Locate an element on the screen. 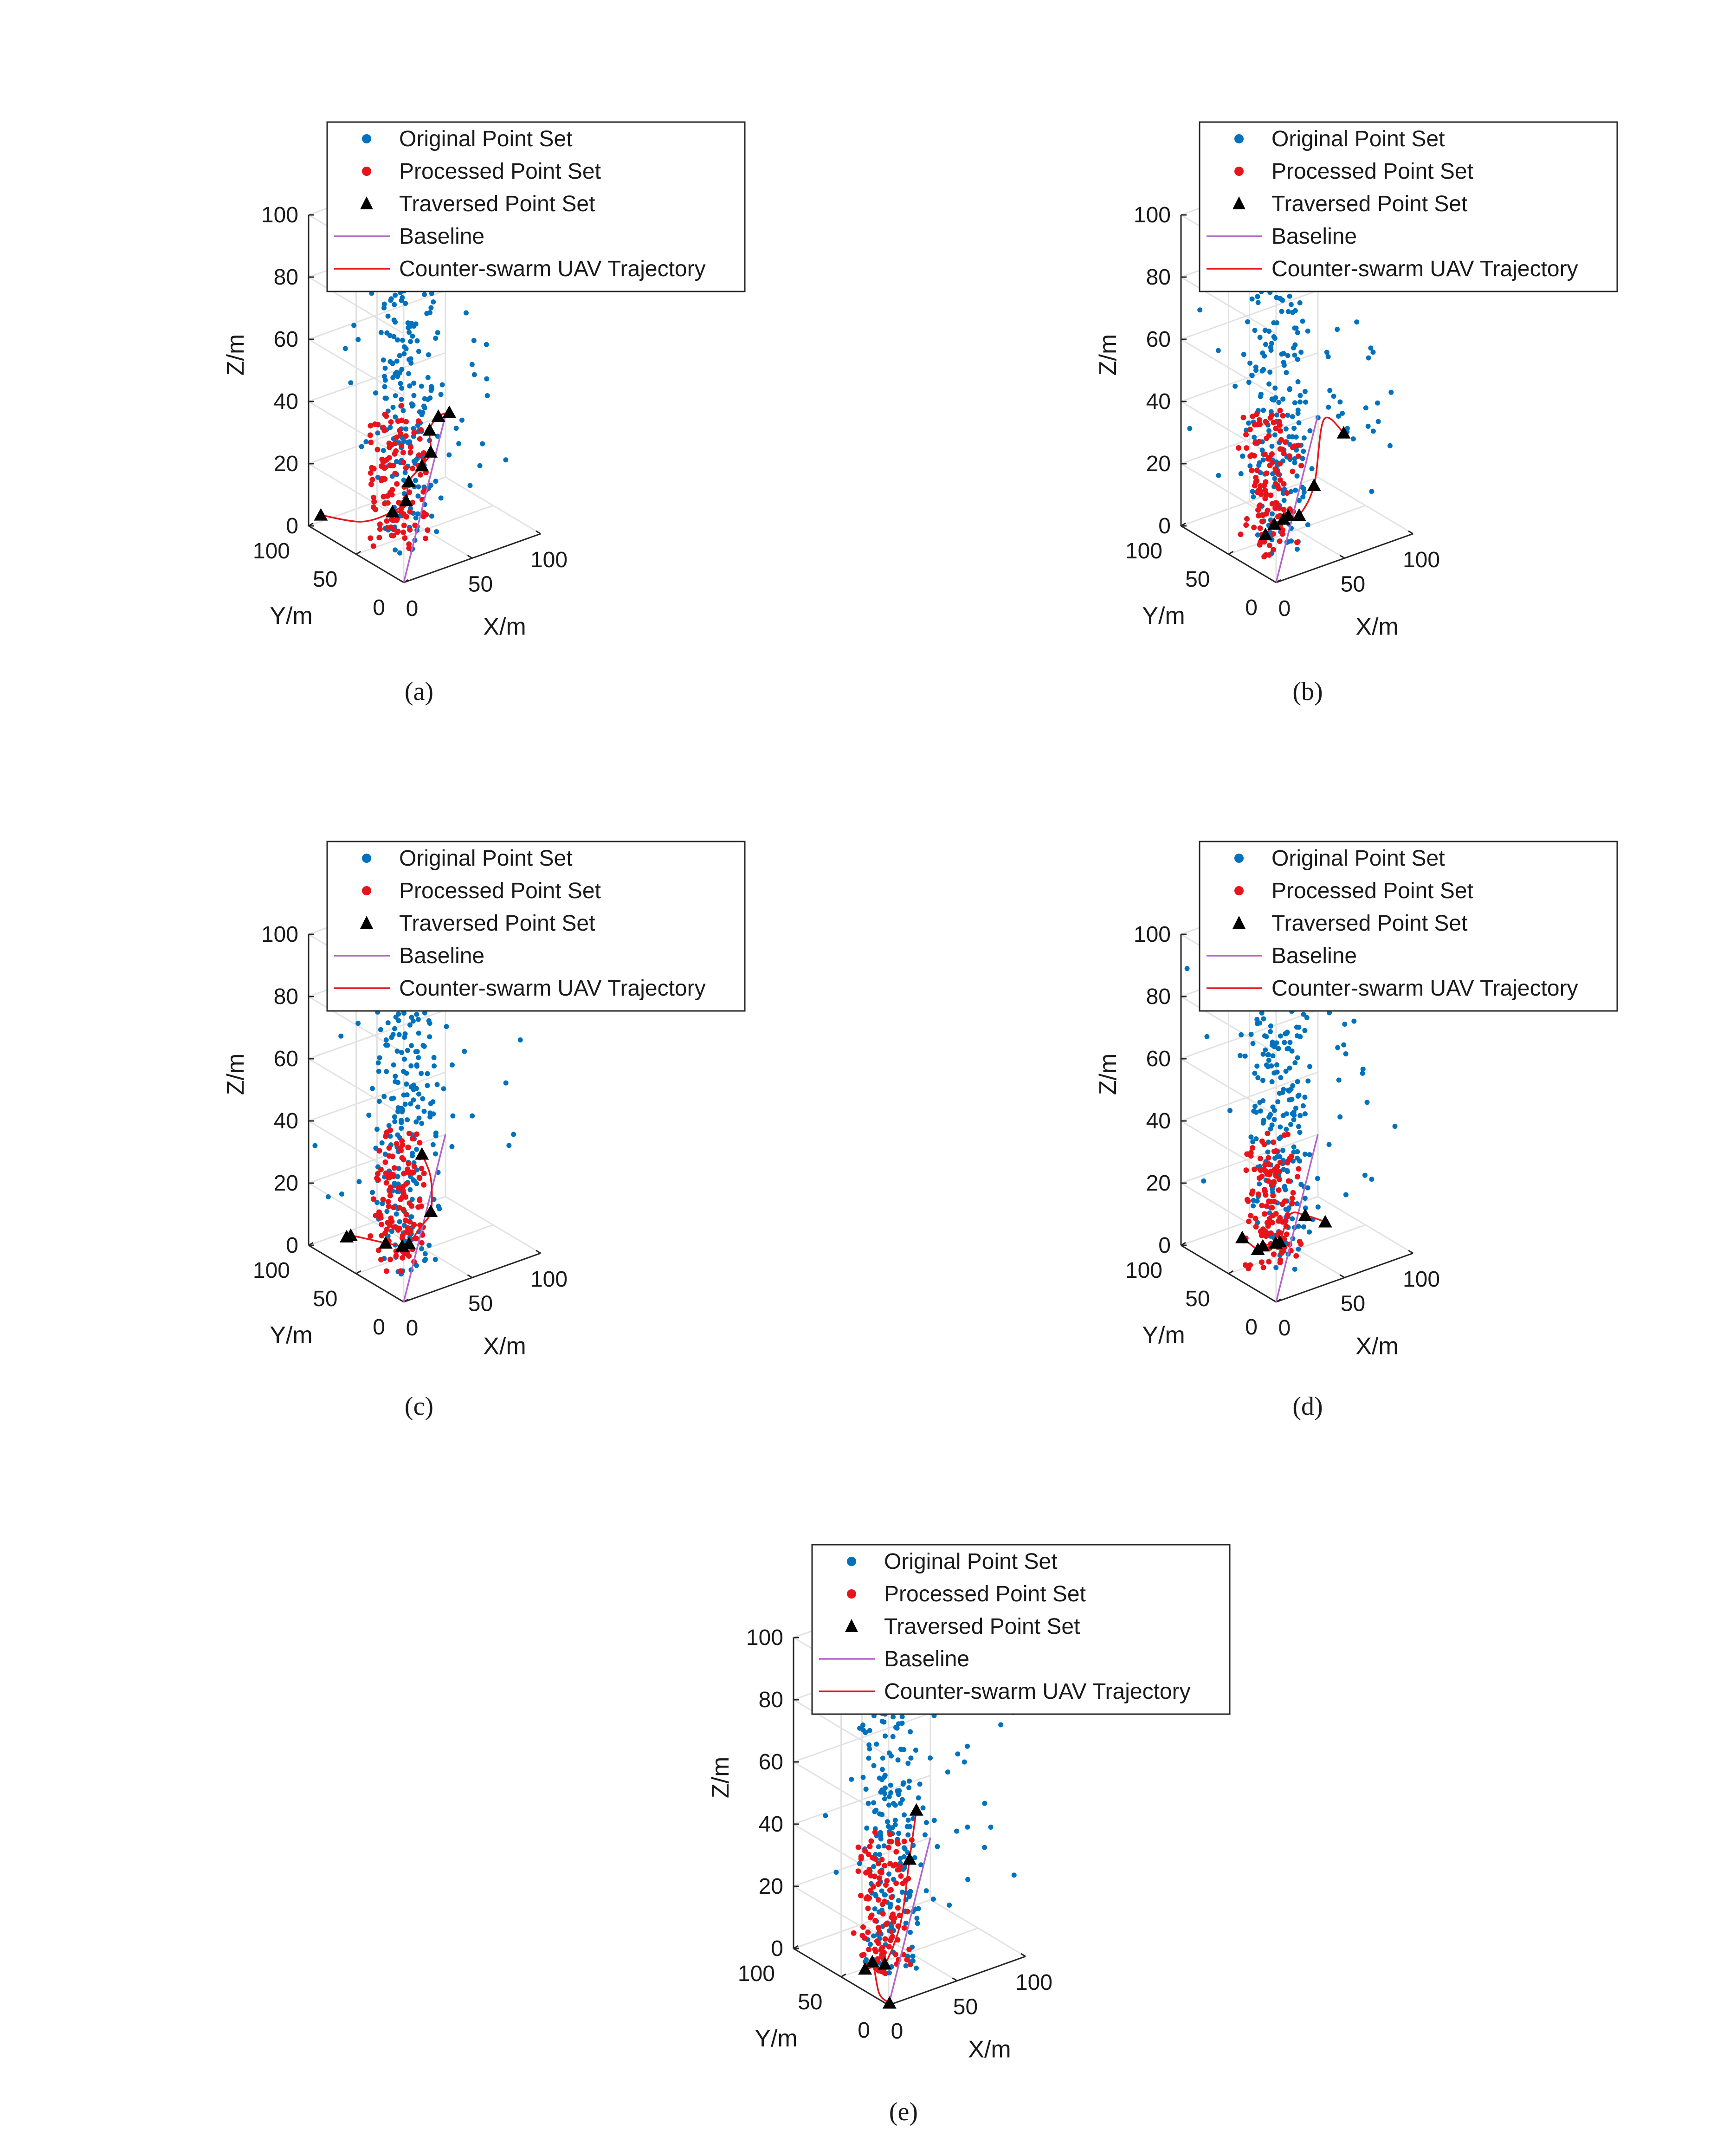 The height and width of the screenshot is (2143, 1736). x-tick-label: 100 is located at coordinates (1033, 1982).